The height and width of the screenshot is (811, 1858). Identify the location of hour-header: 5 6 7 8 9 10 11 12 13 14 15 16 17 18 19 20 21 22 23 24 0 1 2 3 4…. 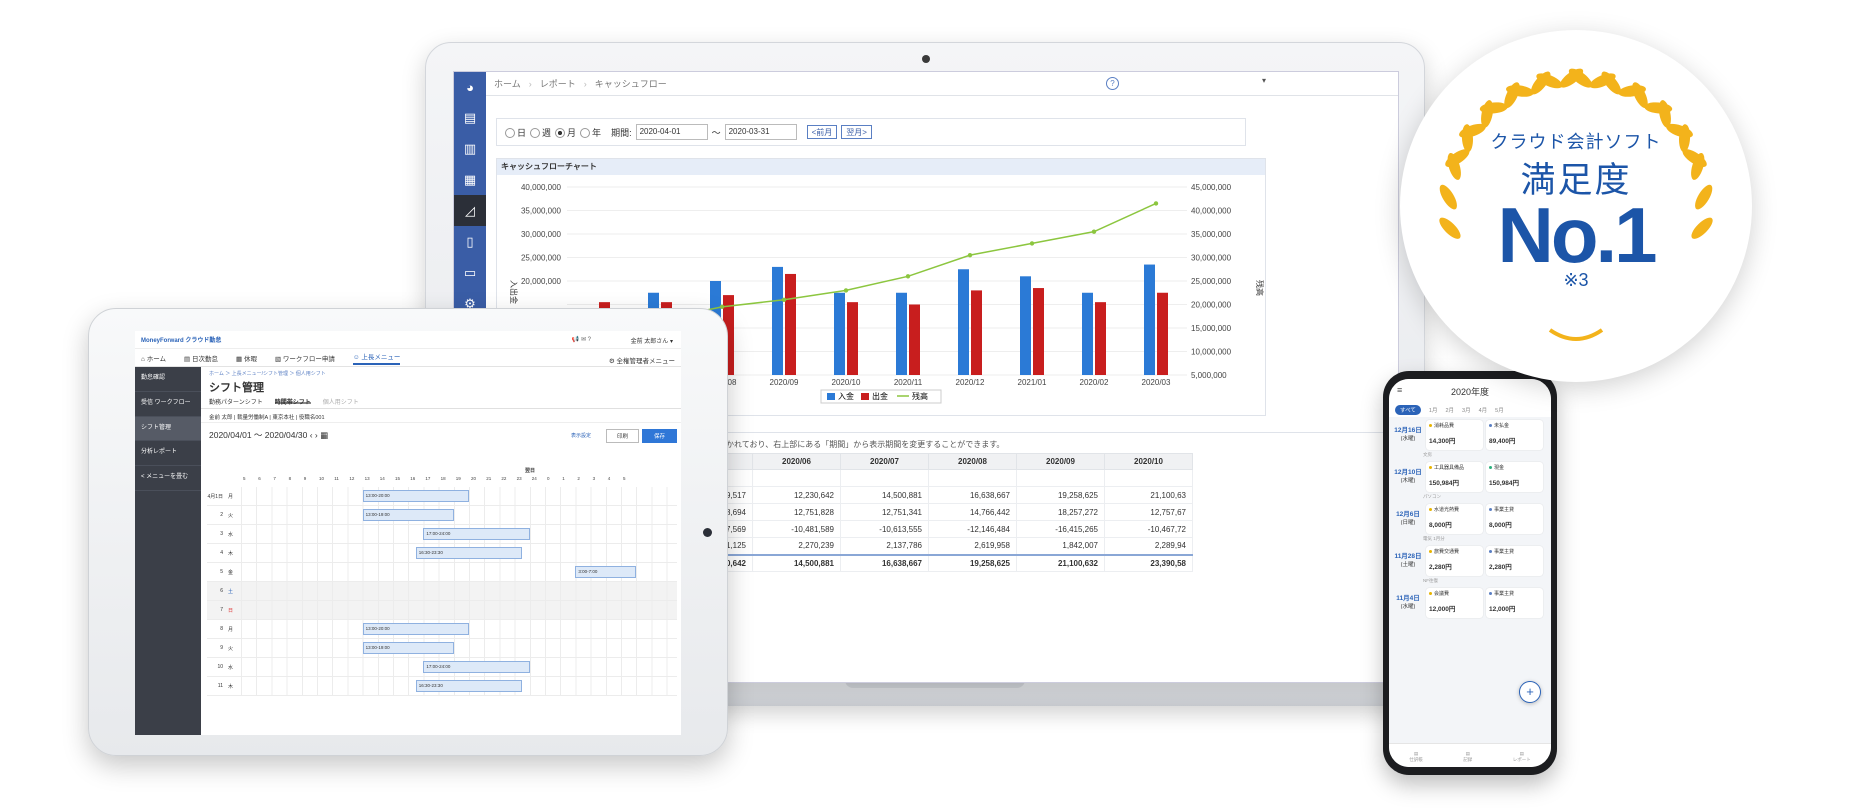
(442, 481).